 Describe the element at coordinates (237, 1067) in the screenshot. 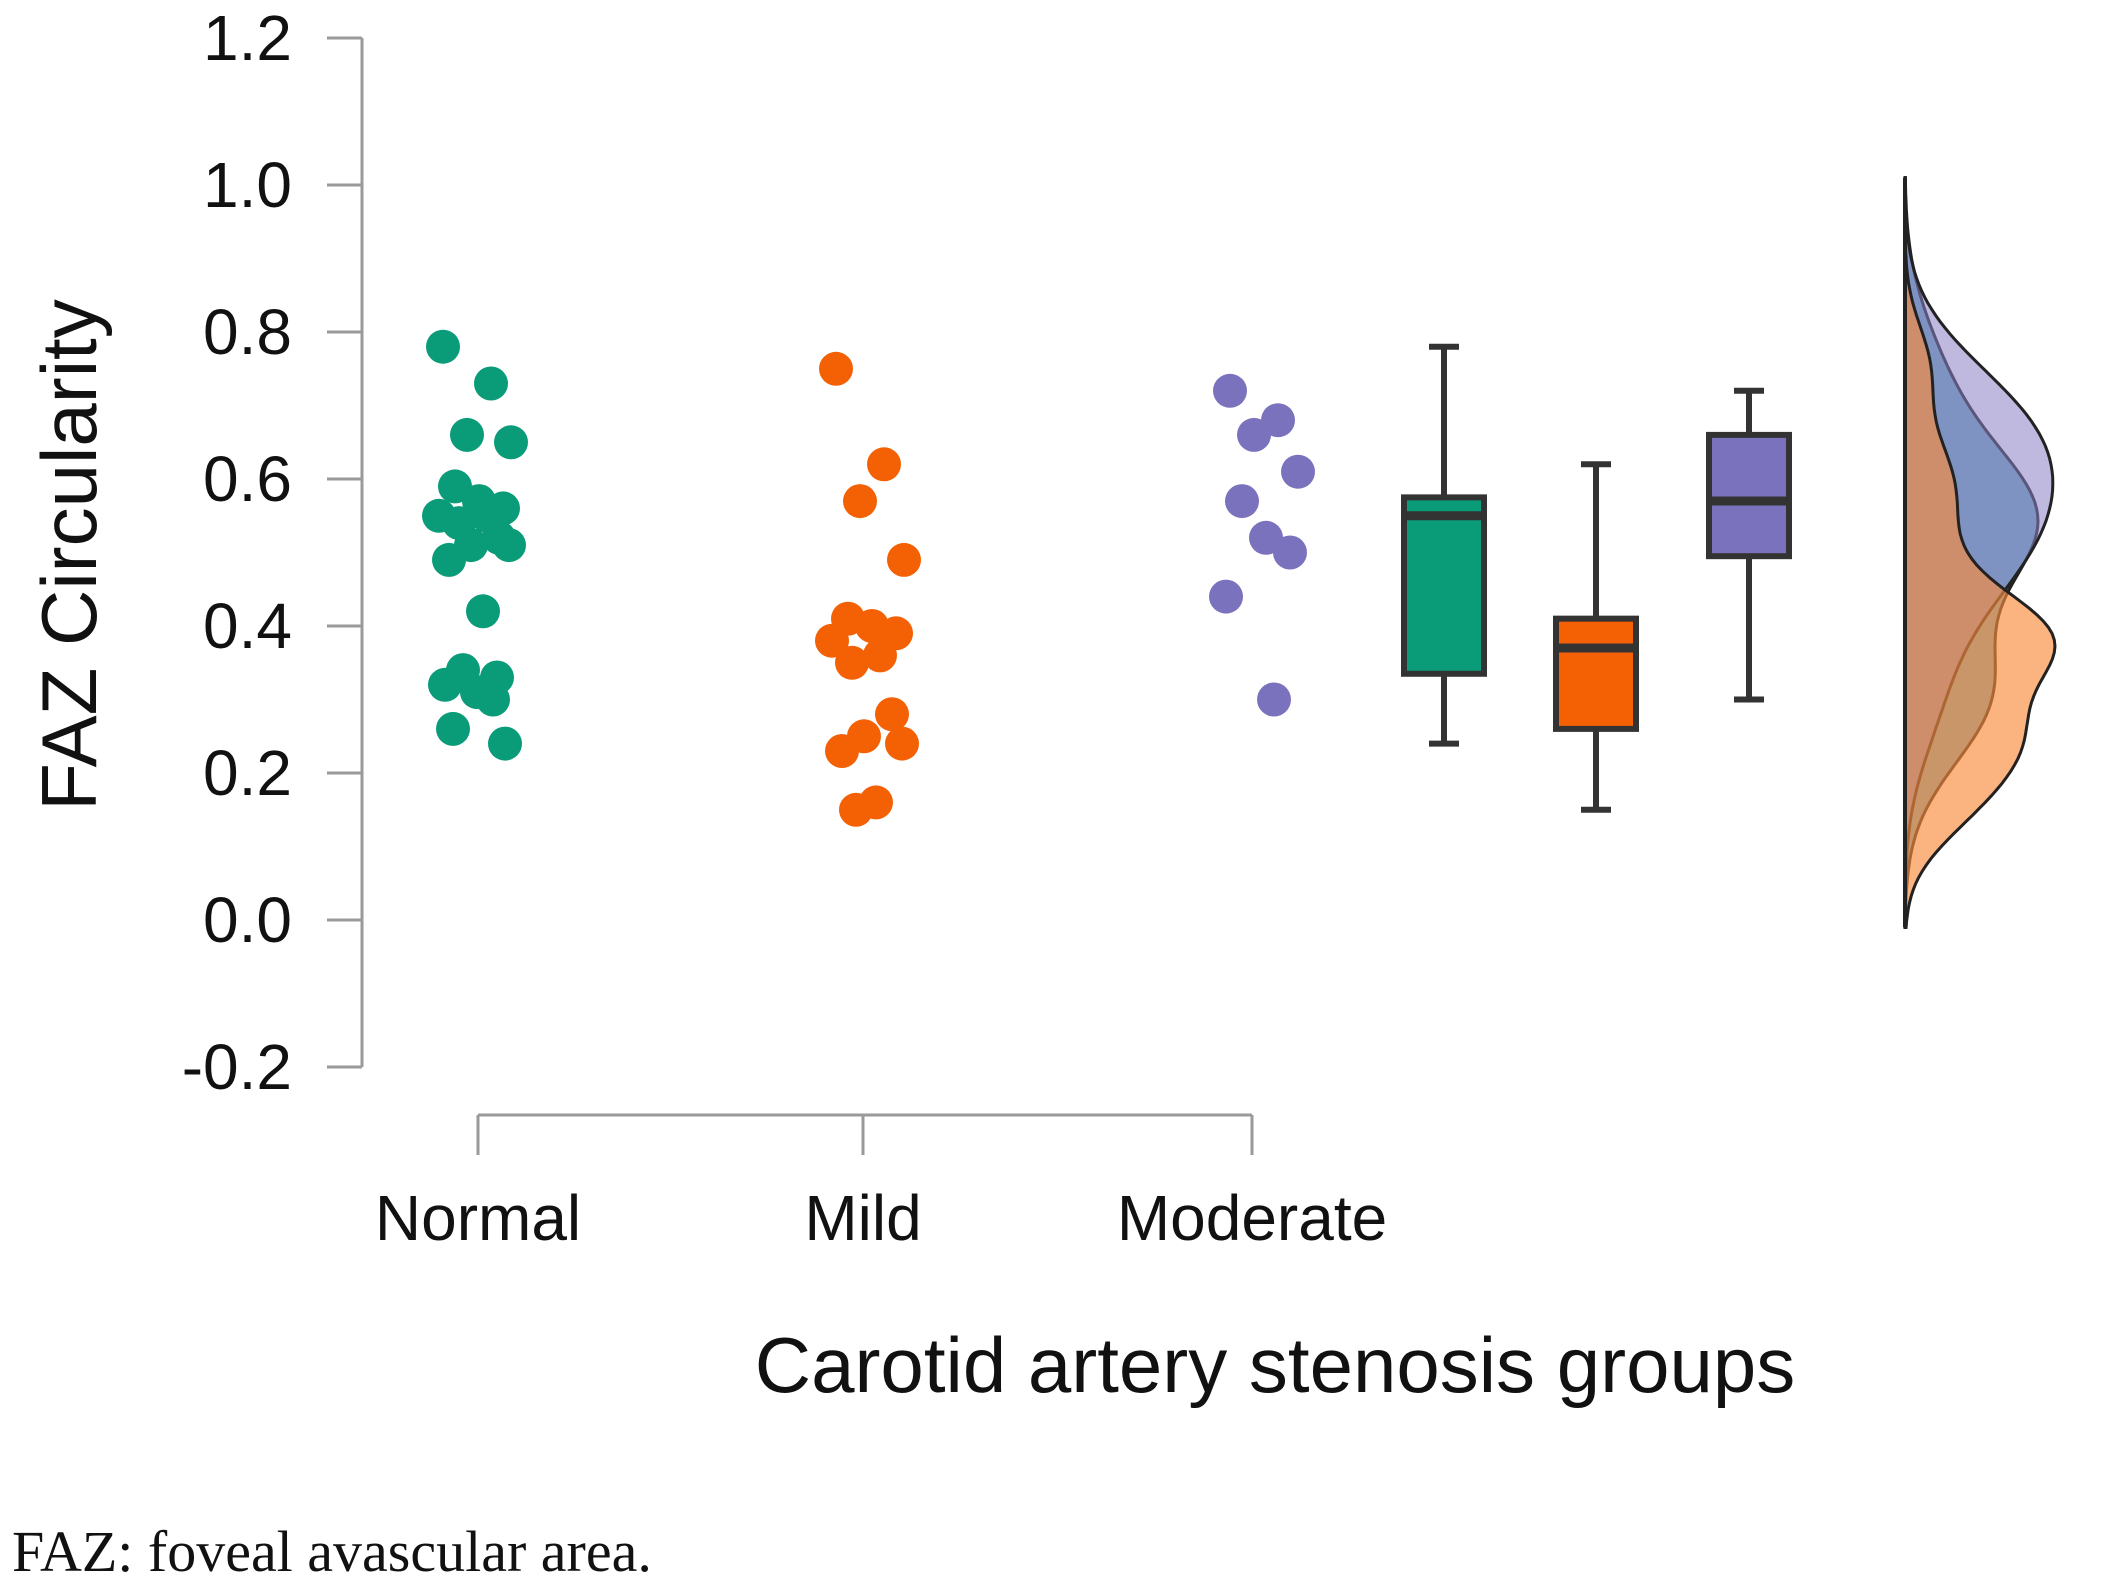

I see `y-tick-label: -0.2` at that location.